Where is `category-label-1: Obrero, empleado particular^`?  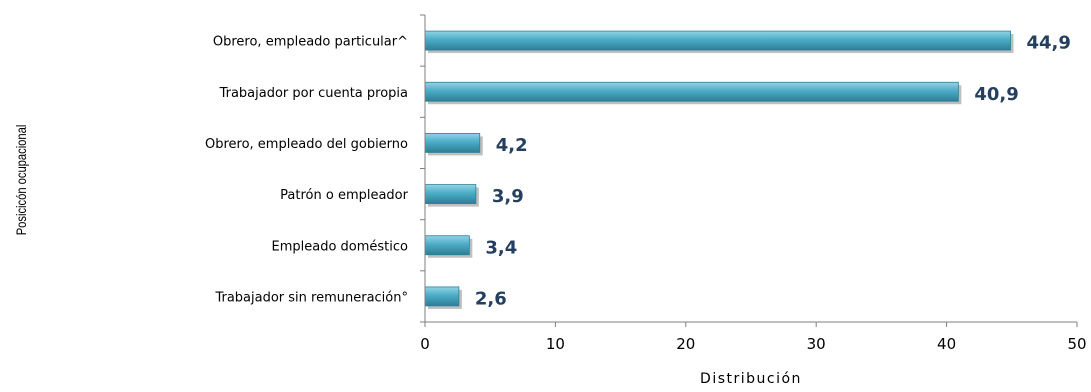
category-label-1: Obrero, empleado particular^ is located at coordinates (310, 42).